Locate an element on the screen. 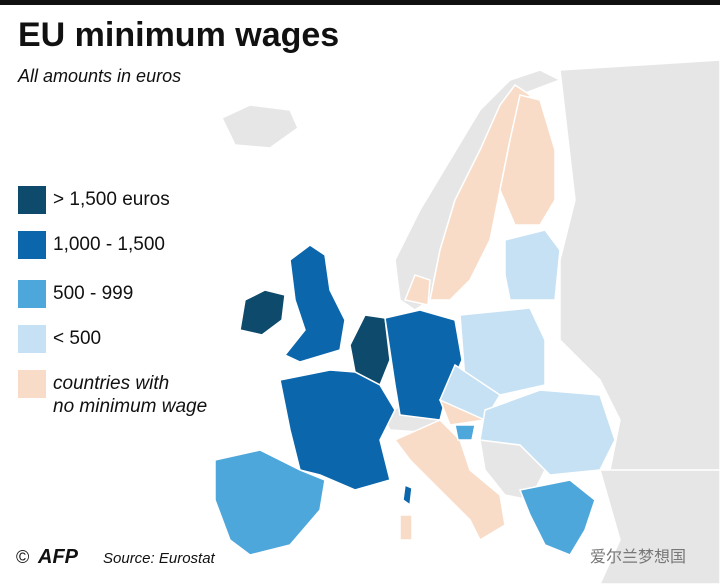 The image size is (720, 584). legend-label: > 1,500 euros is located at coordinates (111, 199).